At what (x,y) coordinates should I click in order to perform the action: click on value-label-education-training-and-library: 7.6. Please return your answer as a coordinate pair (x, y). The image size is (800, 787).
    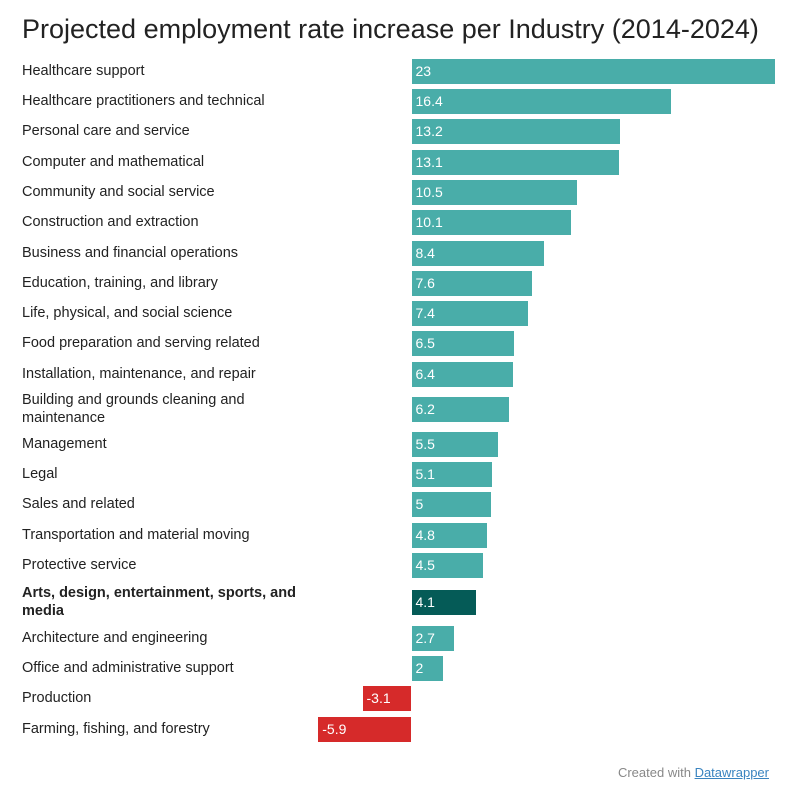
    Looking at the image, I should click on (425, 282).